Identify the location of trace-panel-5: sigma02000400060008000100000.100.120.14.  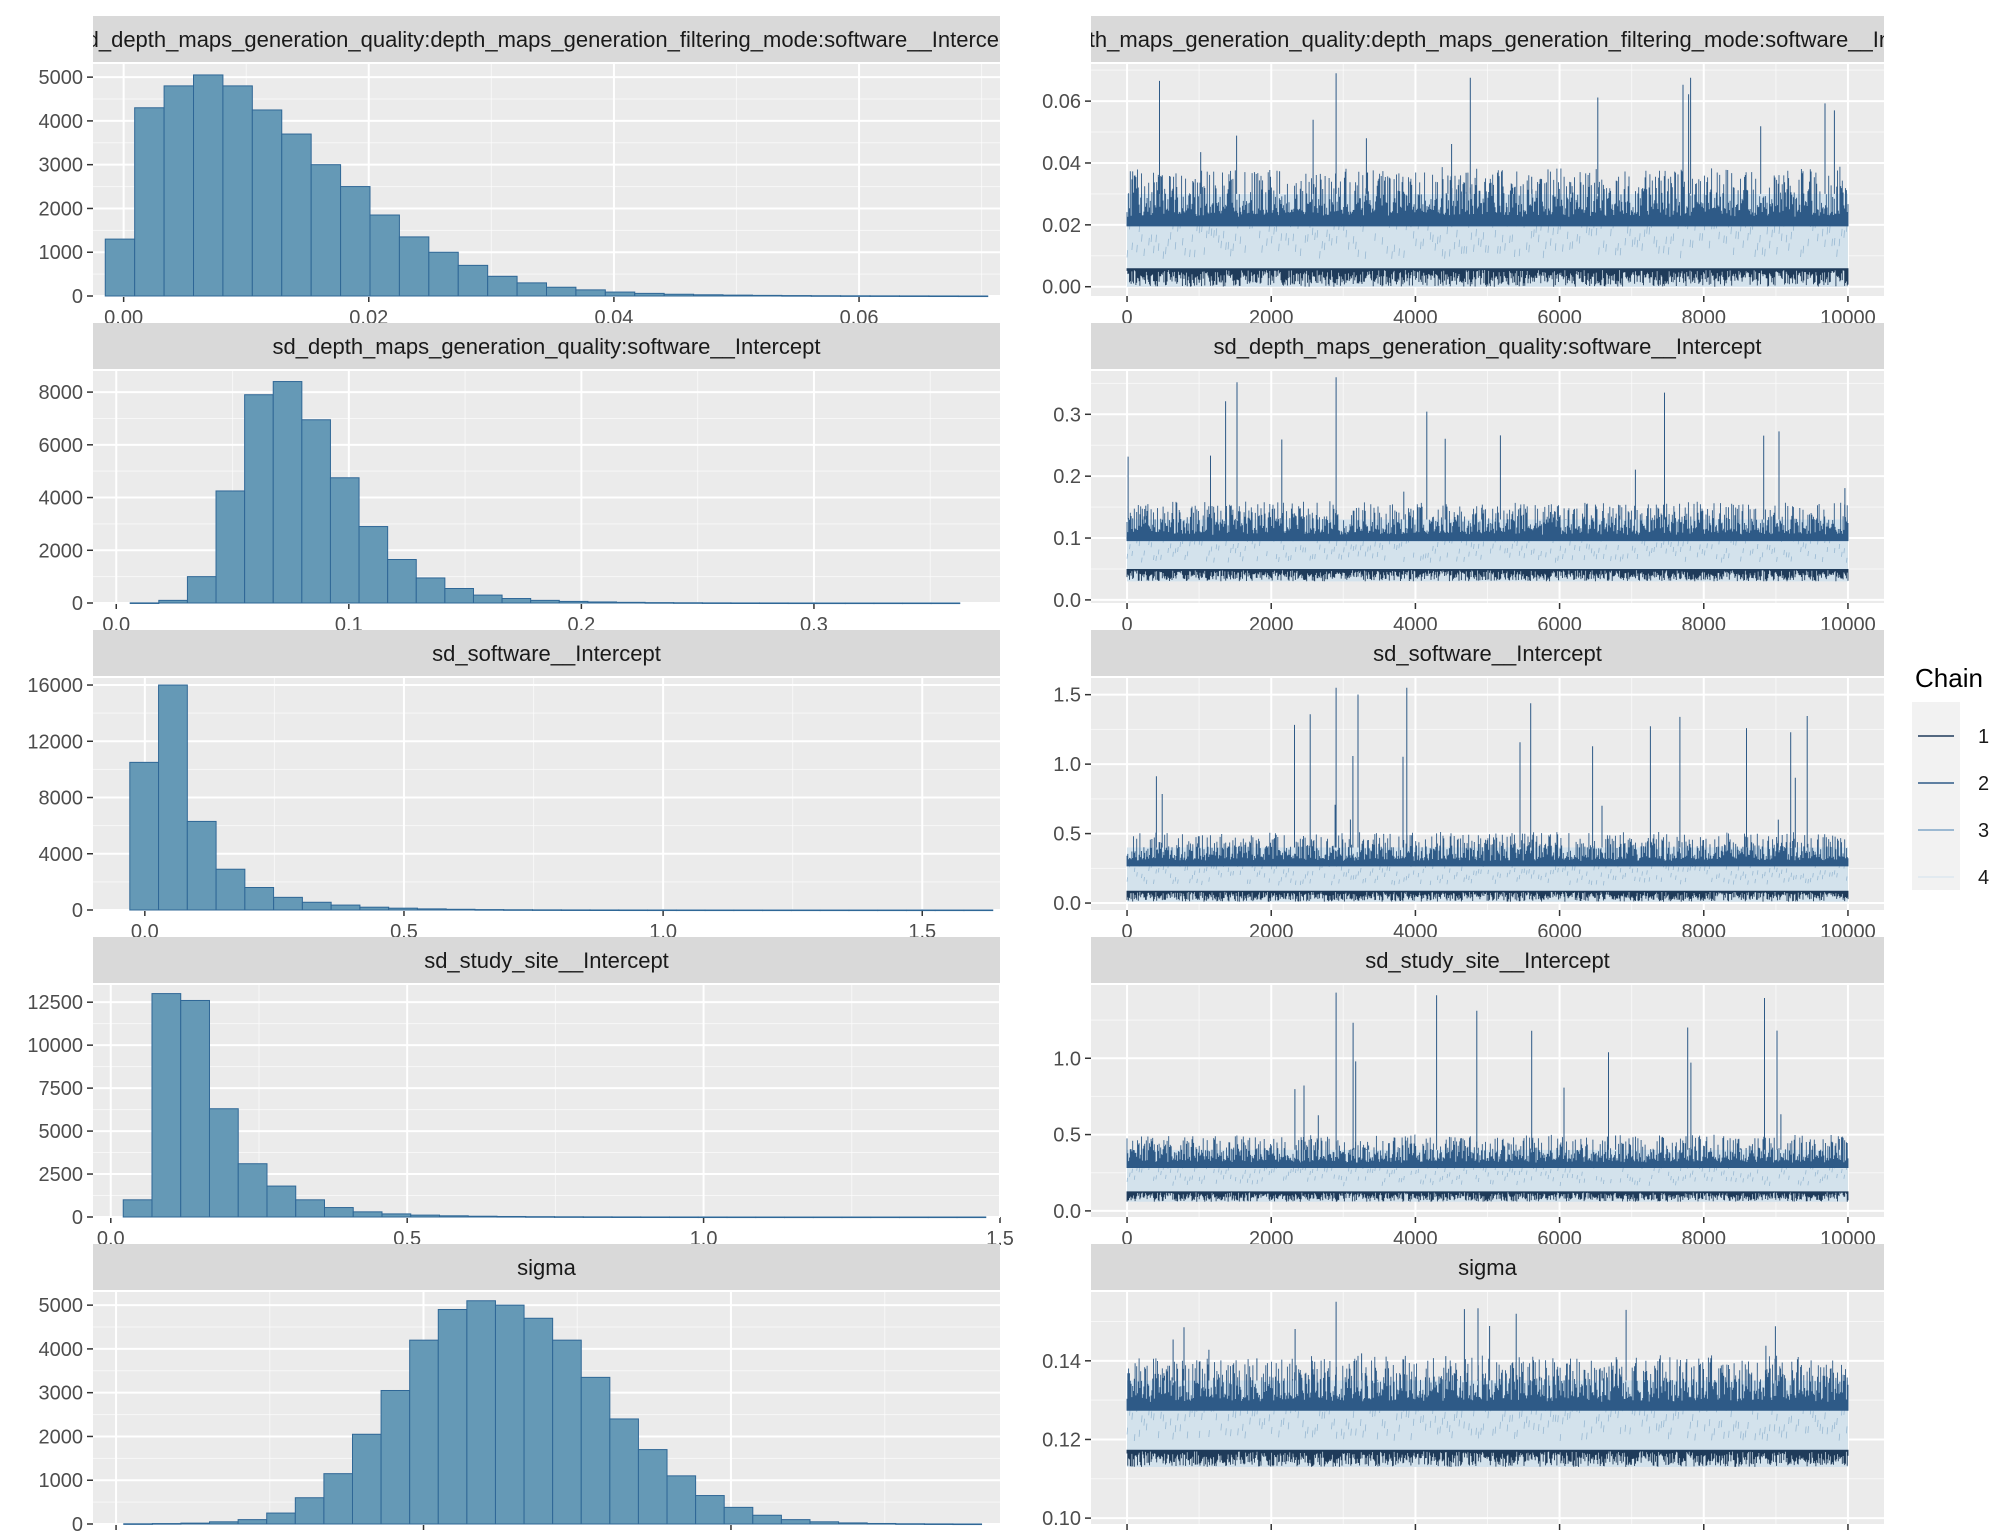
(1463, 1390).